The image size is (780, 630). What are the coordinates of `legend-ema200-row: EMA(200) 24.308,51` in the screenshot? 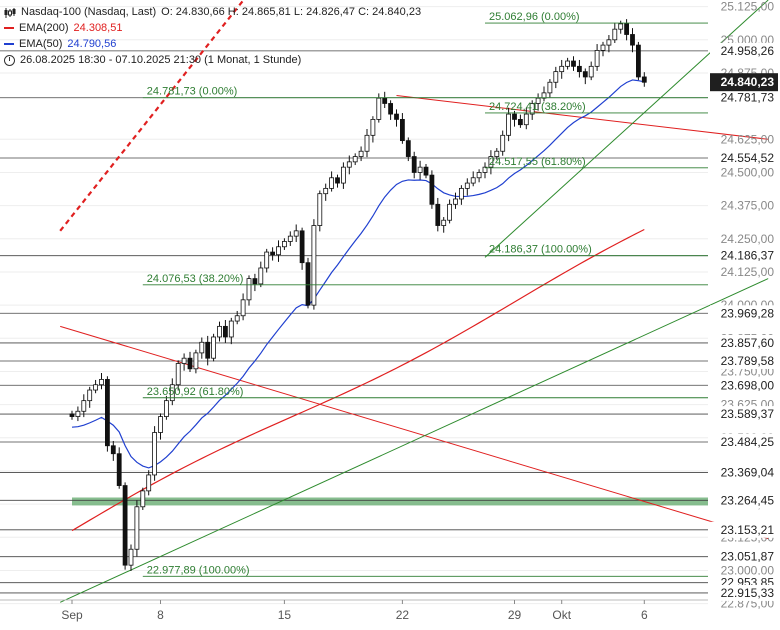 It's located at (212, 28).